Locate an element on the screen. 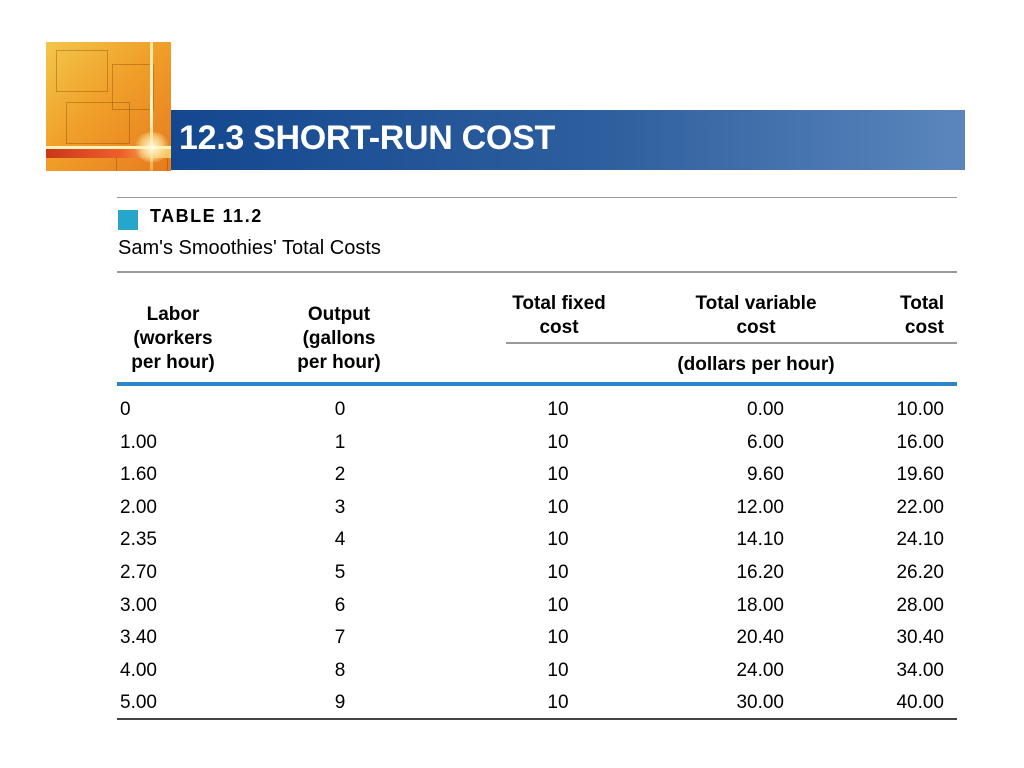 This screenshot has width=1024, height=768. header-output-line3: per hour) is located at coordinates (339, 362).